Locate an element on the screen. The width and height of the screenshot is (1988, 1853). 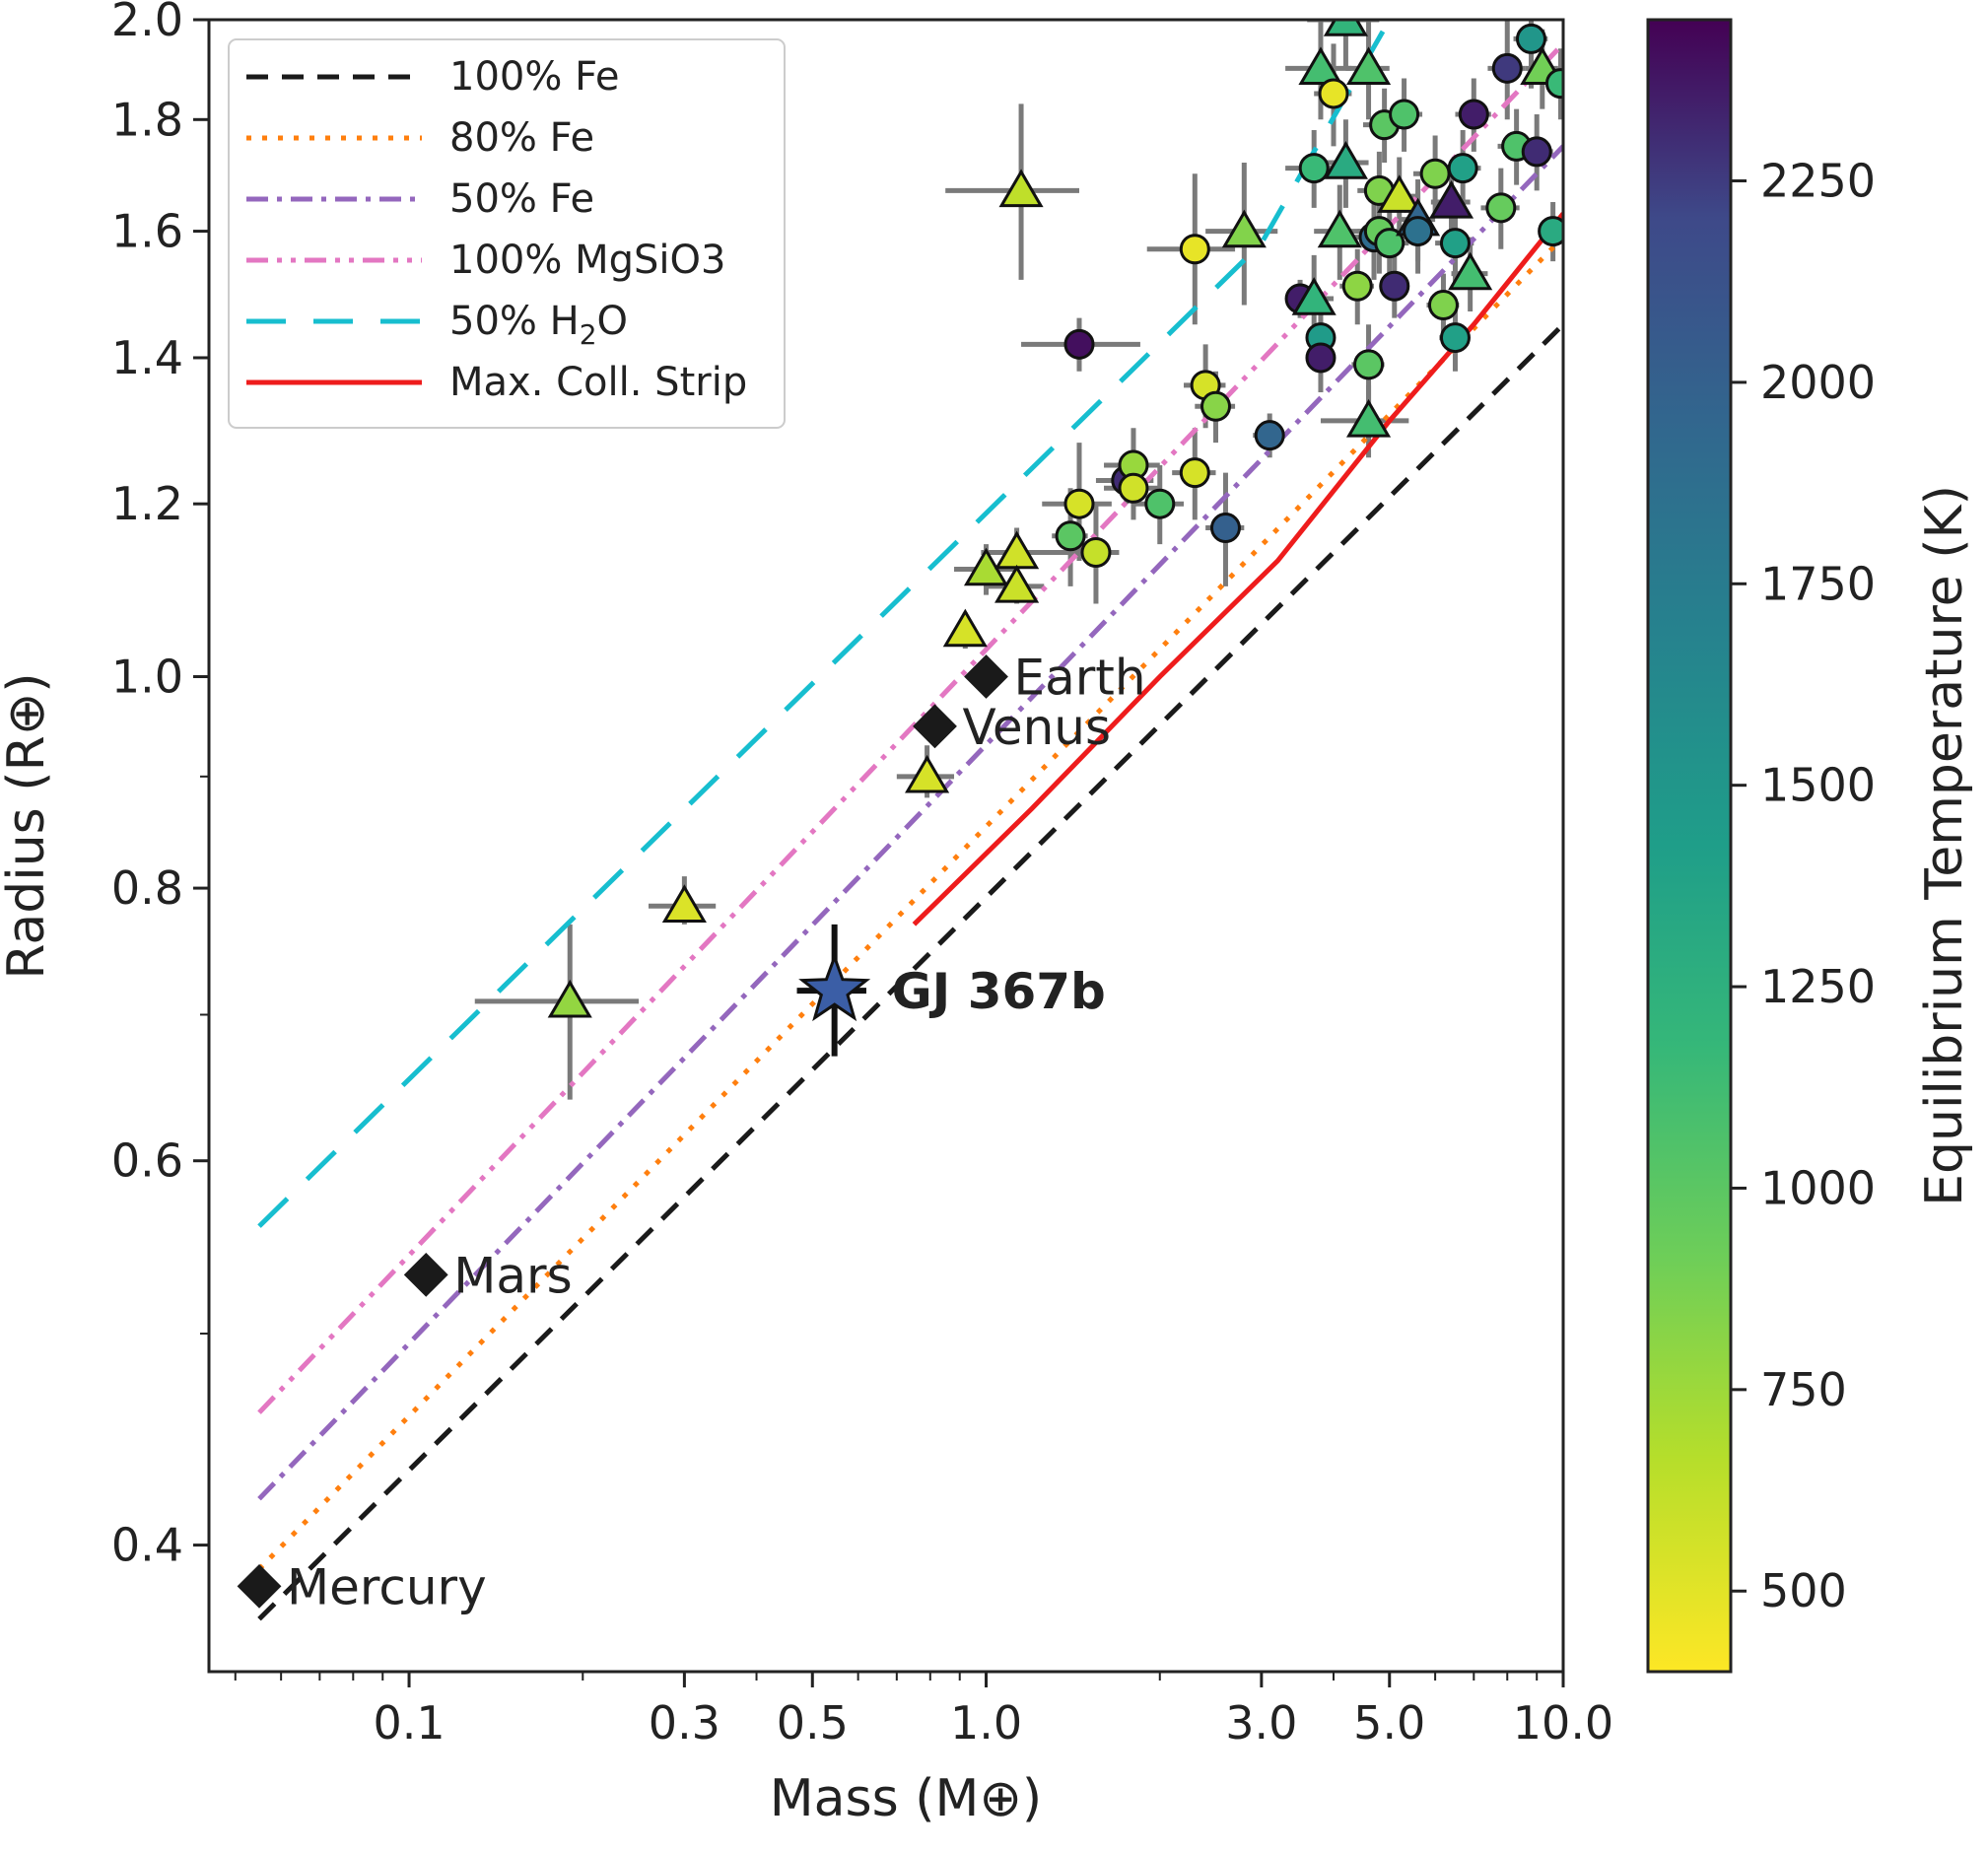
gj367b-star-marker is located at coordinates (834, 987).